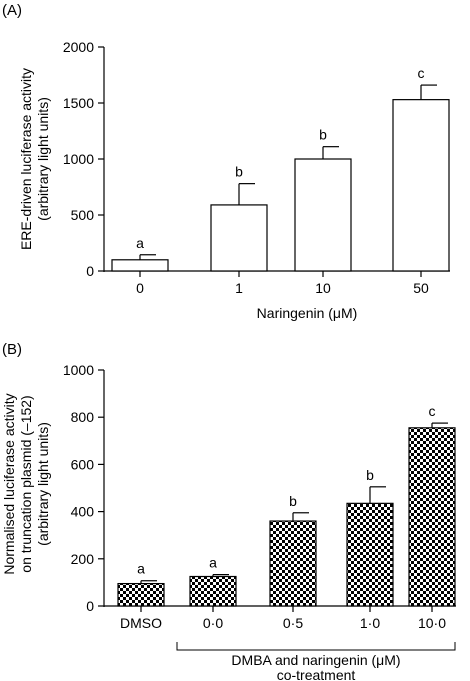 The image size is (470, 681). I want to click on x-tick-label-a: 10, so click(323, 288).